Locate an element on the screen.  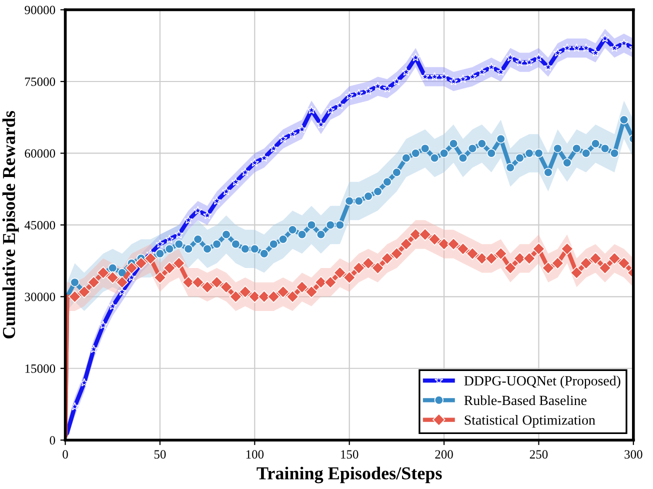
x-tick-label: 100 is located at coordinates (255, 454).